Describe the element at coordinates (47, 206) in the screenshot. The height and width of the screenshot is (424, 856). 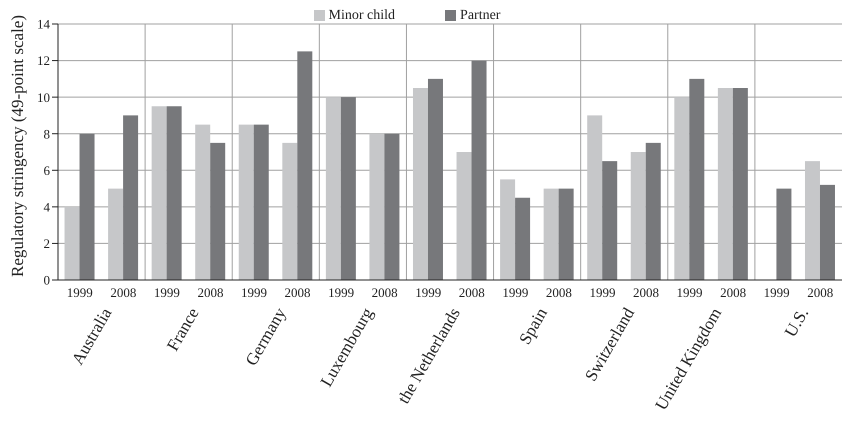
I see `y-tick-label: 4` at that location.